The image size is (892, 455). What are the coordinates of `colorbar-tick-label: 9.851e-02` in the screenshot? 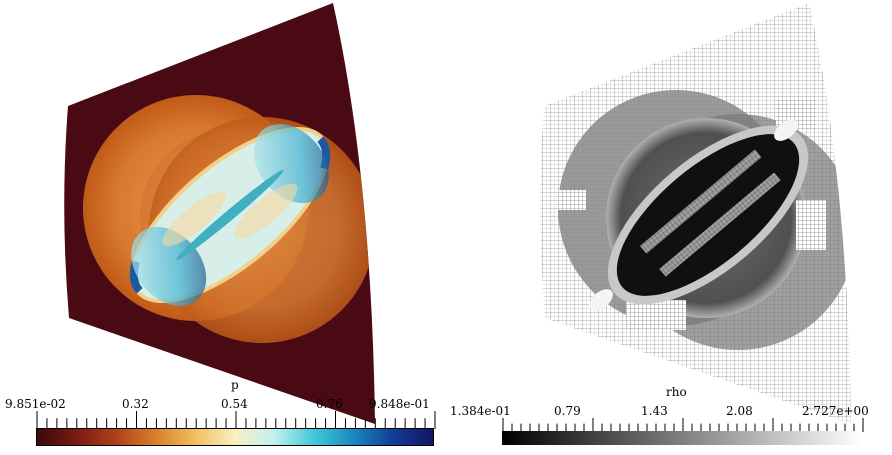 It's located at (35, 404).